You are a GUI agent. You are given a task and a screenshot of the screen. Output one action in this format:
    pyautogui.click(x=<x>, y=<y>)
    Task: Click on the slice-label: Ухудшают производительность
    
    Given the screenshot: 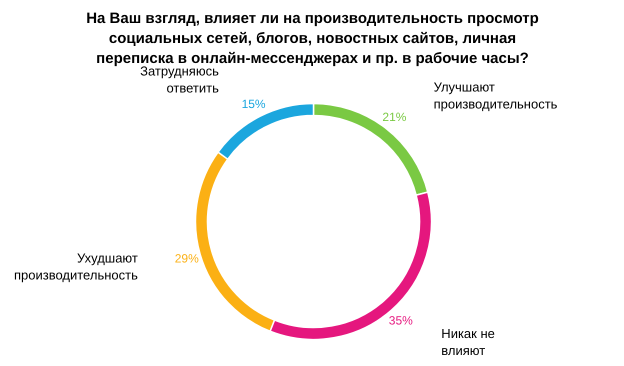 What is the action you would take?
    pyautogui.click(x=76, y=266)
    